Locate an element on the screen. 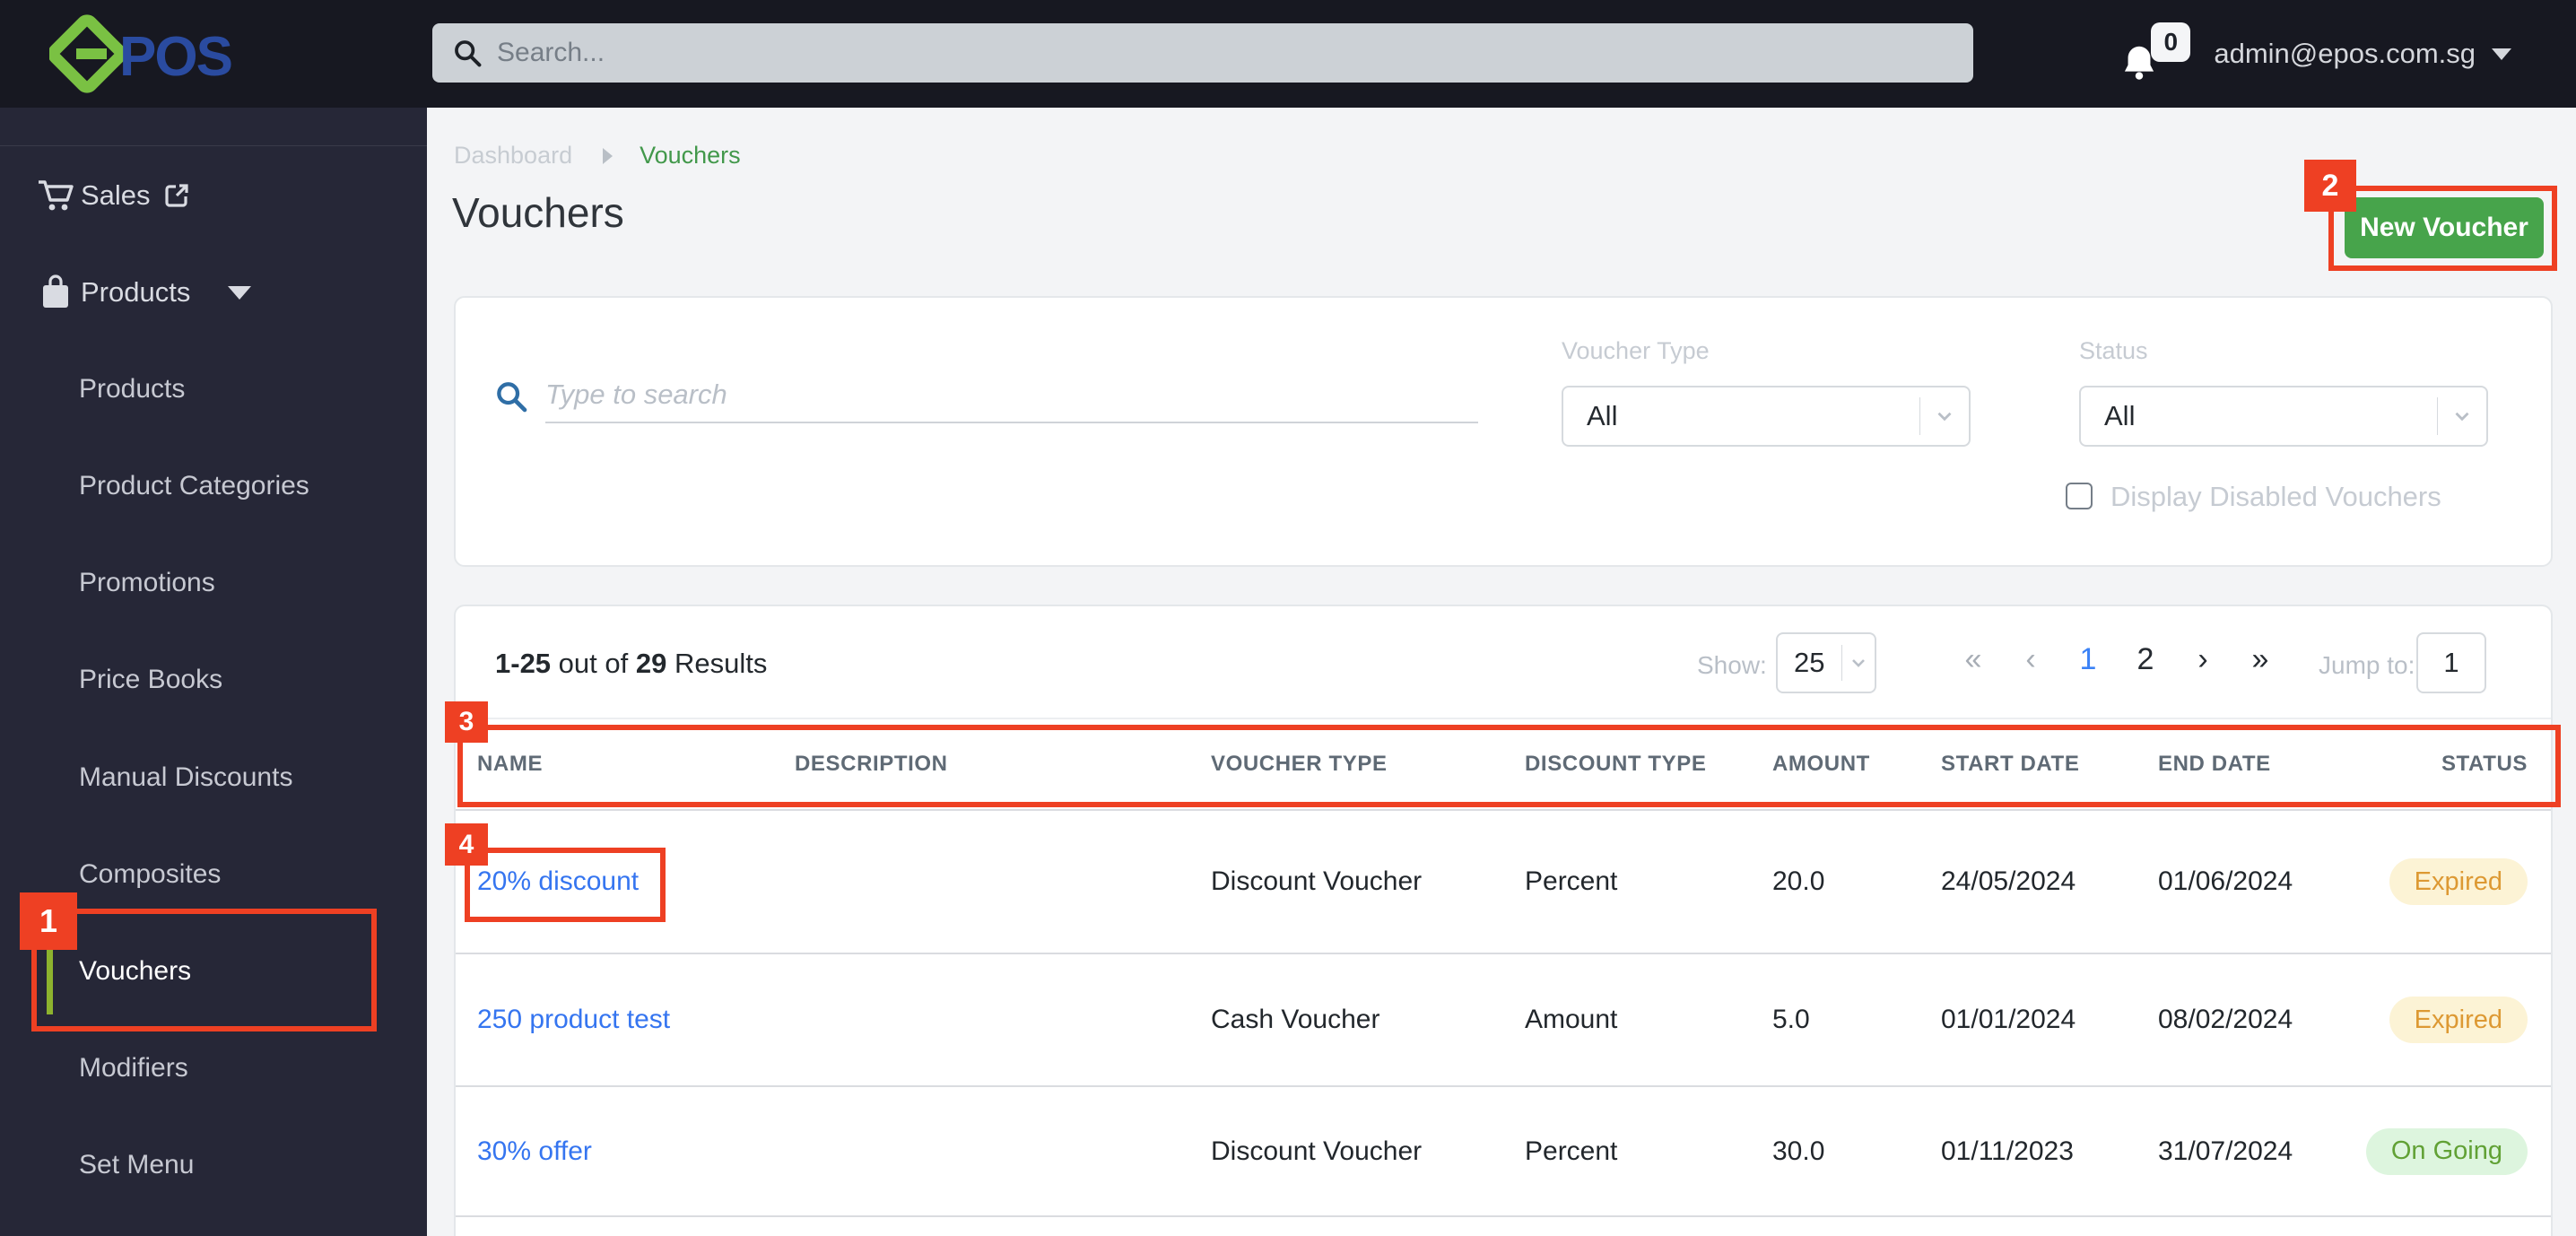 The image size is (2576, 1236). sidebar-item-sales: Sales is located at coordinates (213, 195).